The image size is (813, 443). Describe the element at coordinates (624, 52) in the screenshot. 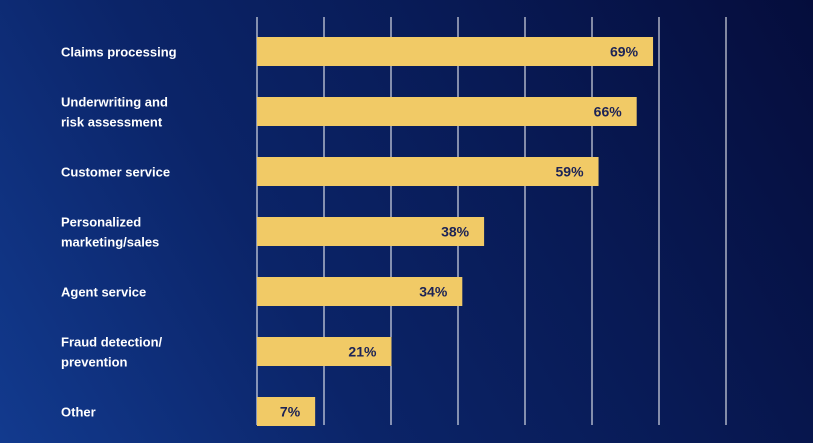

I see `value-label: 69%` at that location.